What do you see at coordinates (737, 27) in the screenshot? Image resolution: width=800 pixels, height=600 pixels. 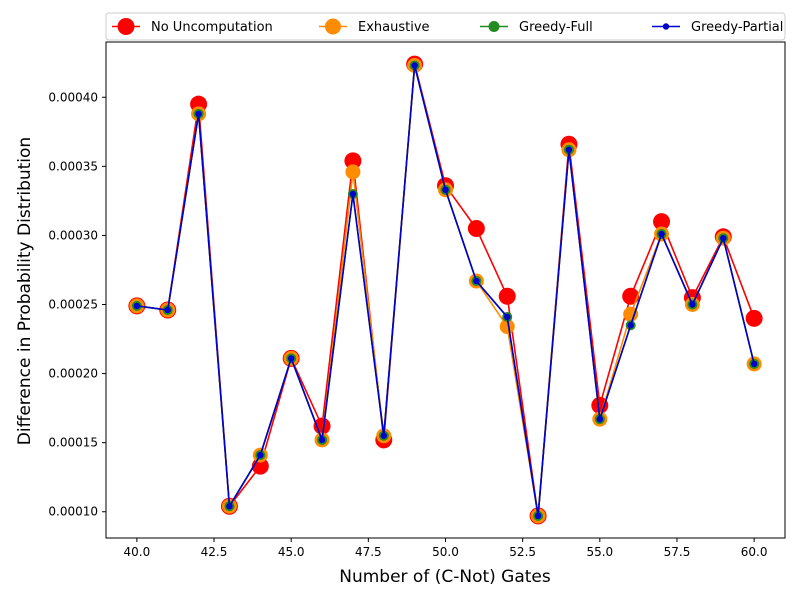 I see `legend-label-greedy-partial: Greedy-Partial` at bounding box center [737, 27].